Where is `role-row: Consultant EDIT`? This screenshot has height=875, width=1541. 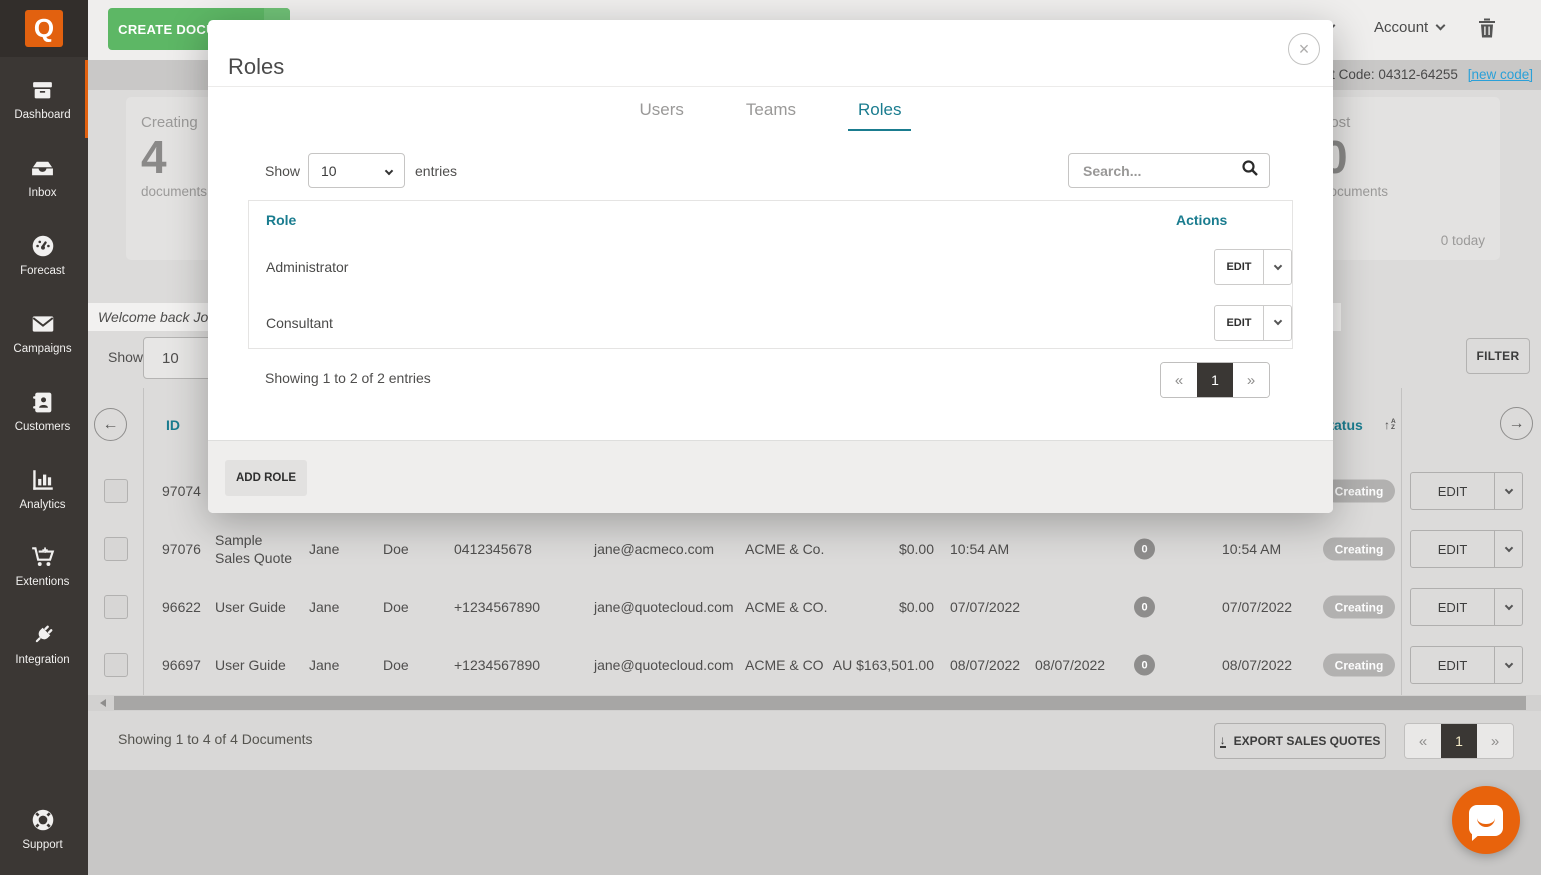 role-row: Consultant EDIT is located at coordinates (770, 322).